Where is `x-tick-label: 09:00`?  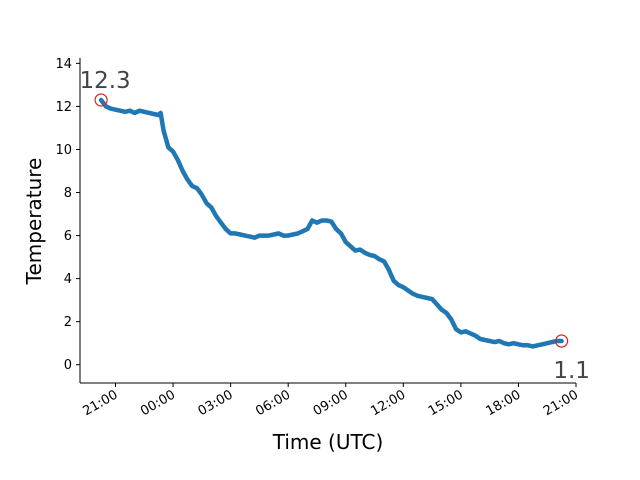 x-tick-label: 09:00 is located at coordinates (331, 403).